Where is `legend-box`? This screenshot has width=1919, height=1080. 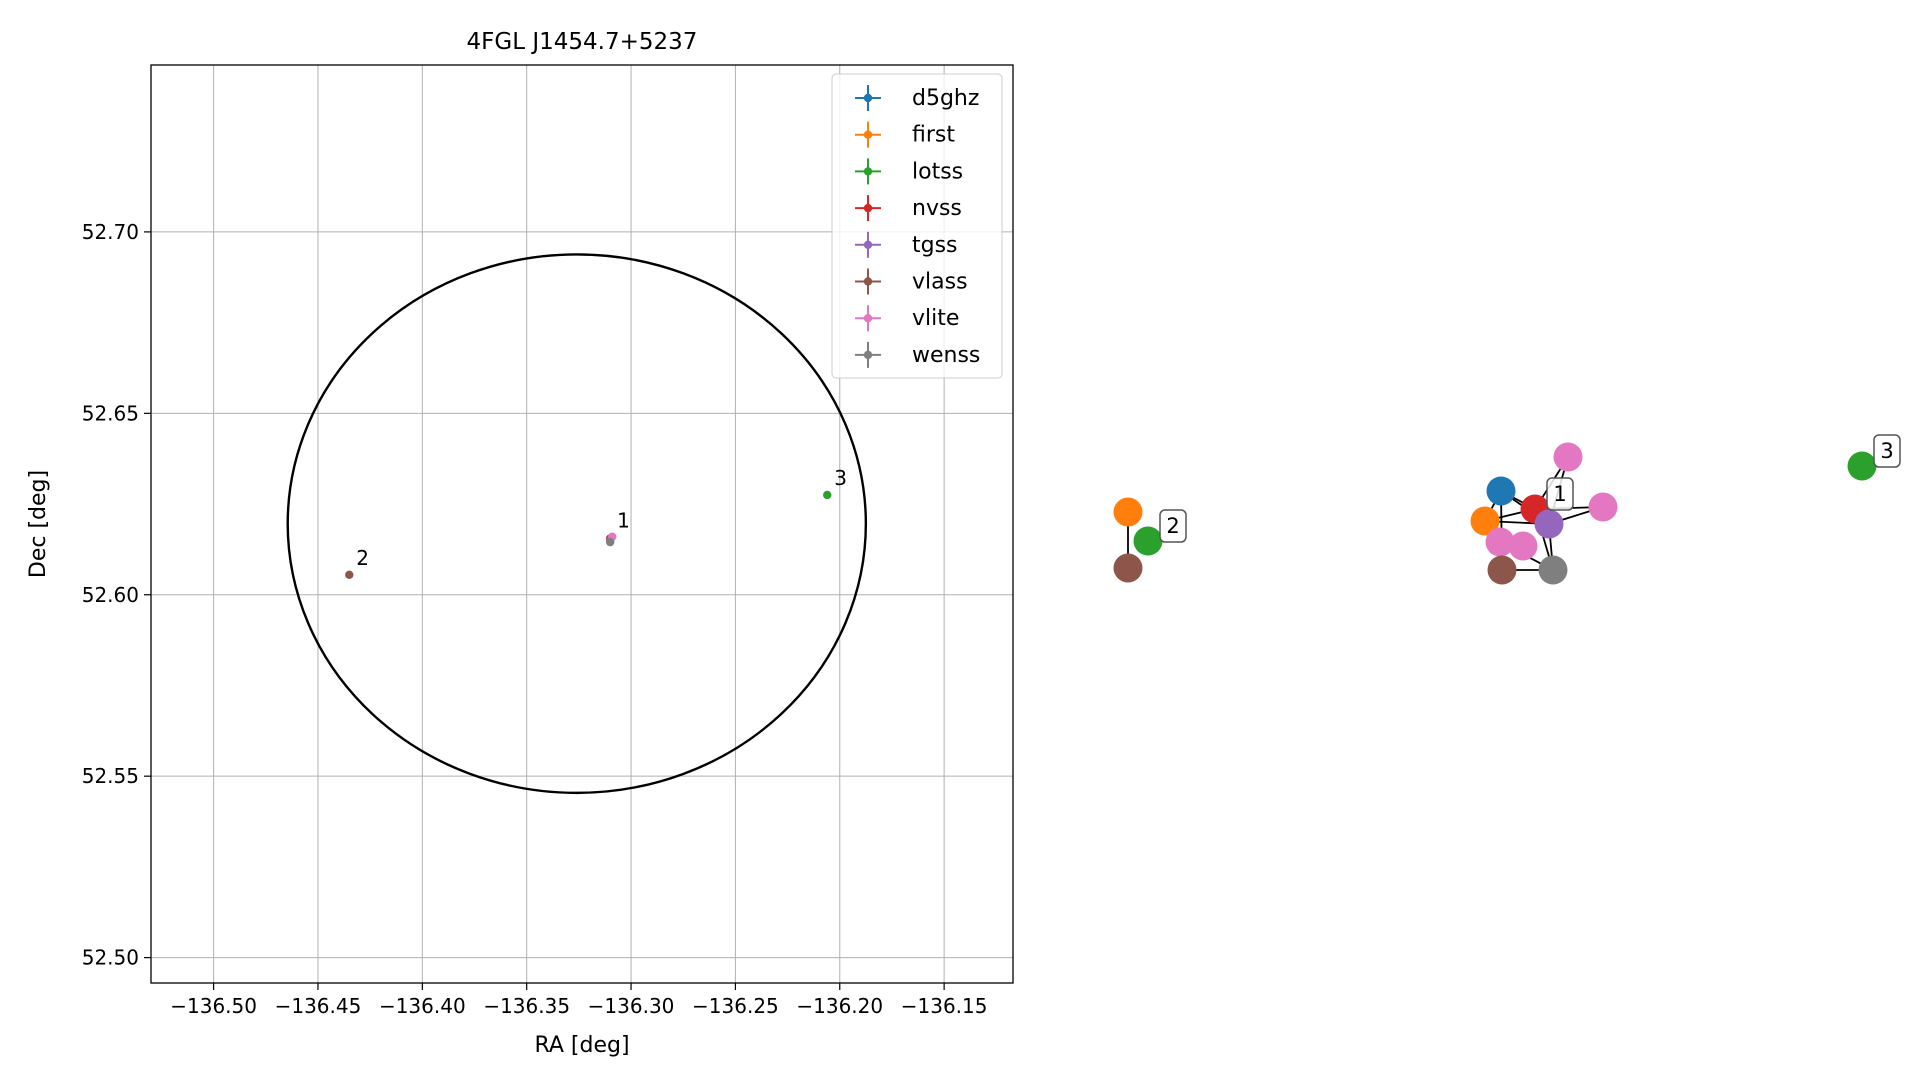 legend-box is located at coordinates (917, 226).